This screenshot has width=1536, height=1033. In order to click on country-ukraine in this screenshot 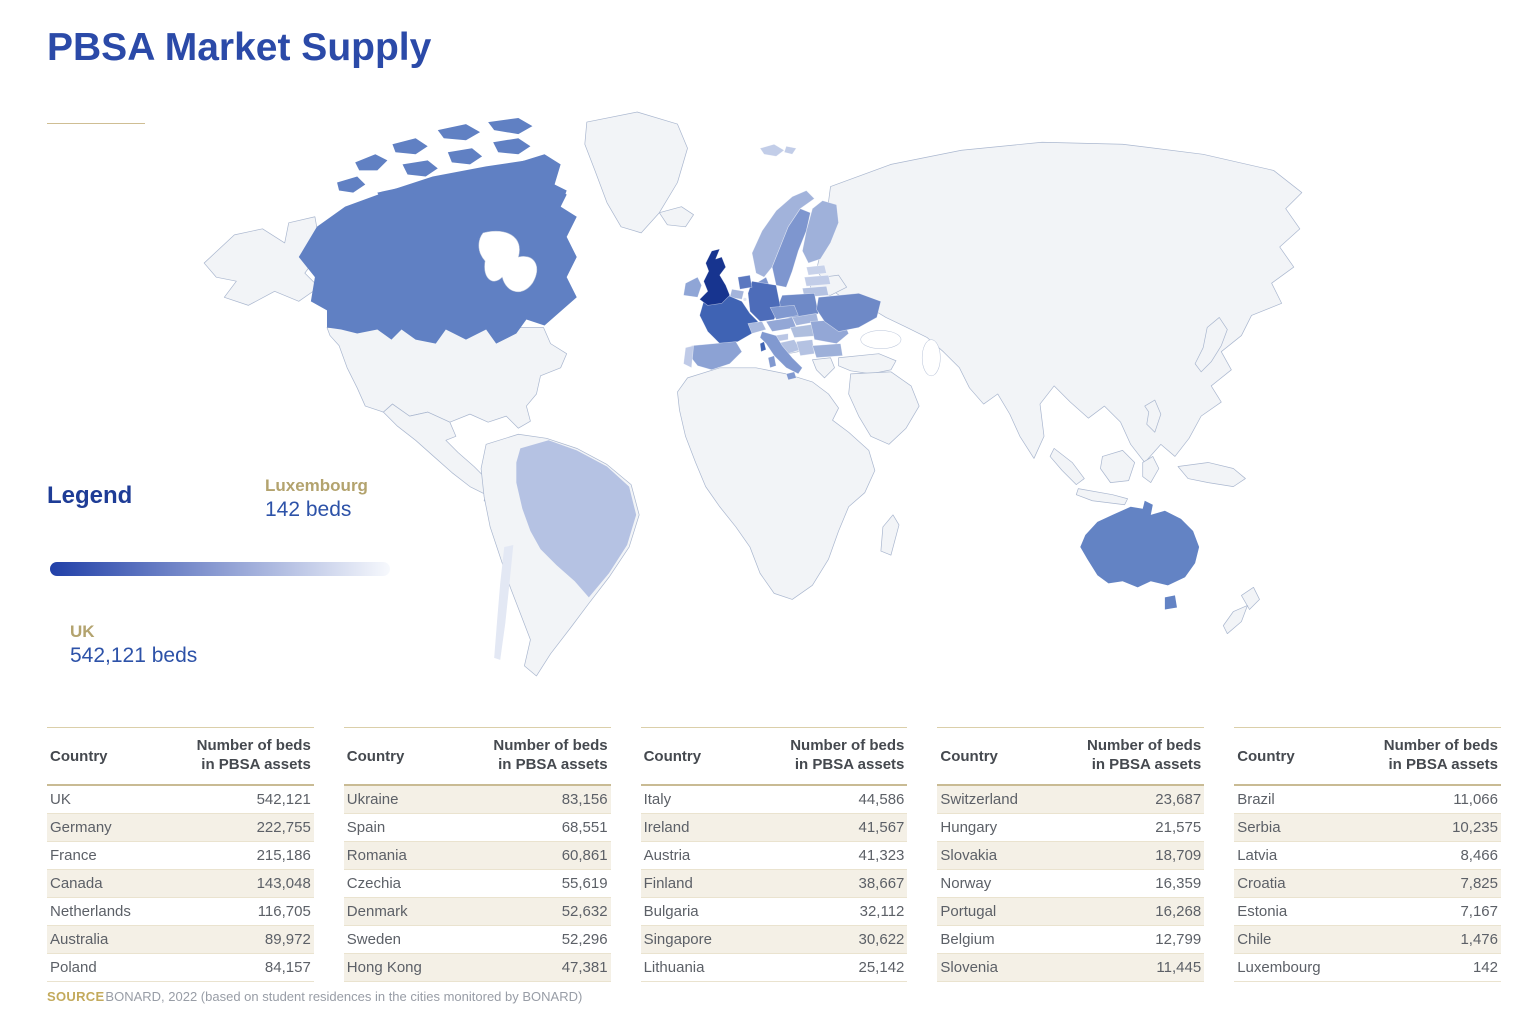, I will do `click(849, 312)`.